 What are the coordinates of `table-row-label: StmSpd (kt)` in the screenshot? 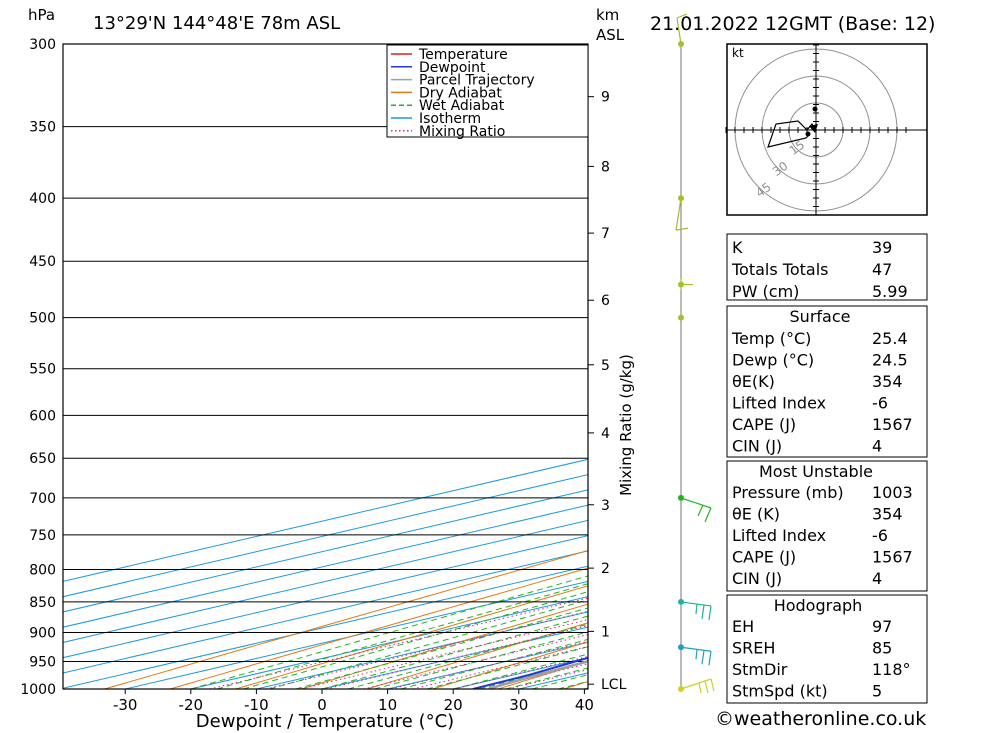 It's located at (780, 691).